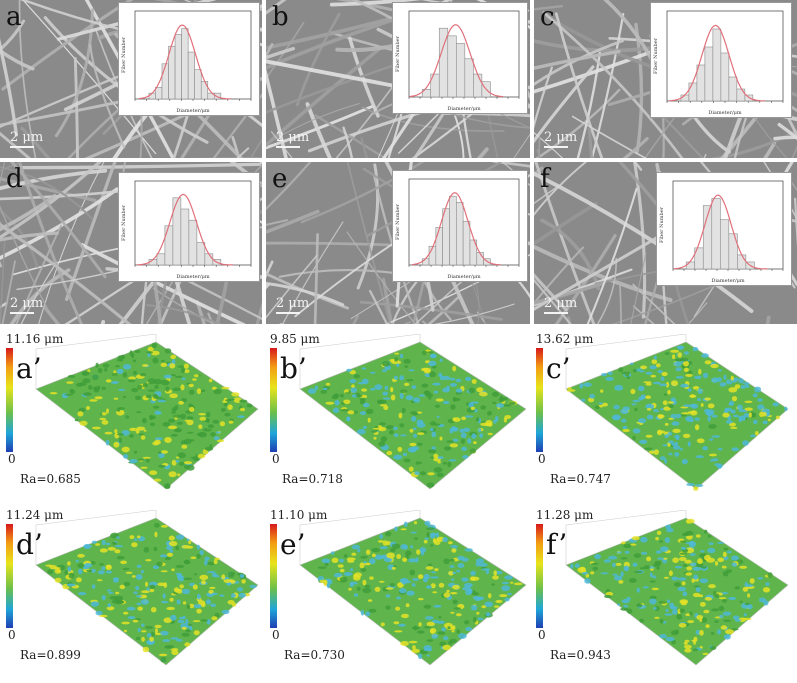 This screenshot has height=683, width=797. I want to click on sem-panel-c: c Fiber Number Diameter/μm 2 μm, so click(665, 79).